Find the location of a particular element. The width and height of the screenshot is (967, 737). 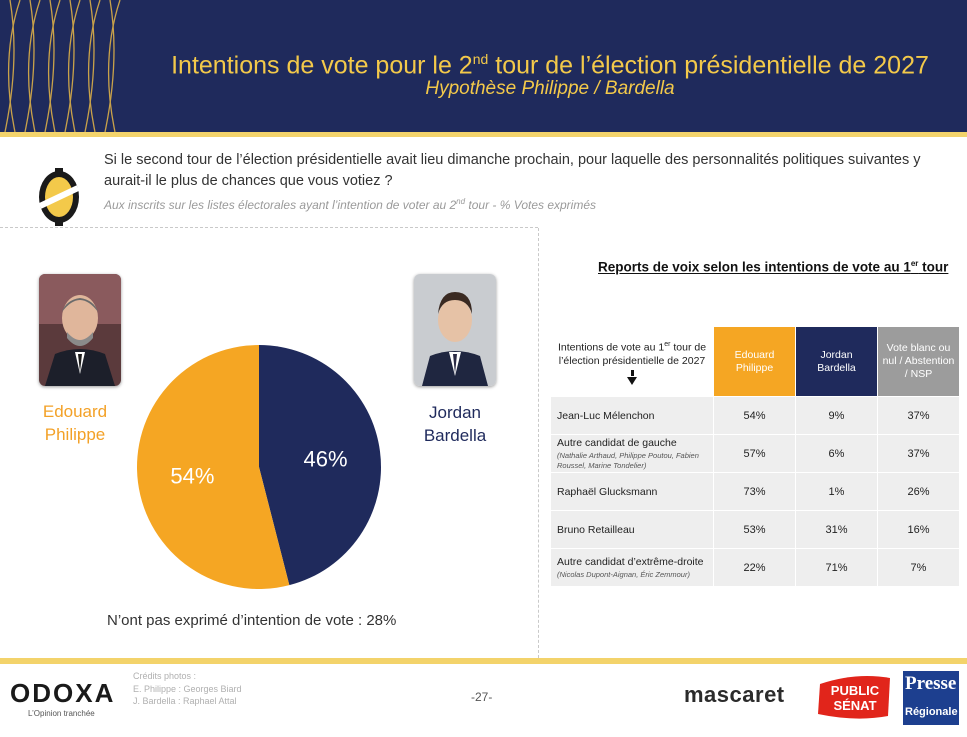

odoxa-question-icon is located at coordinates (59, 197).